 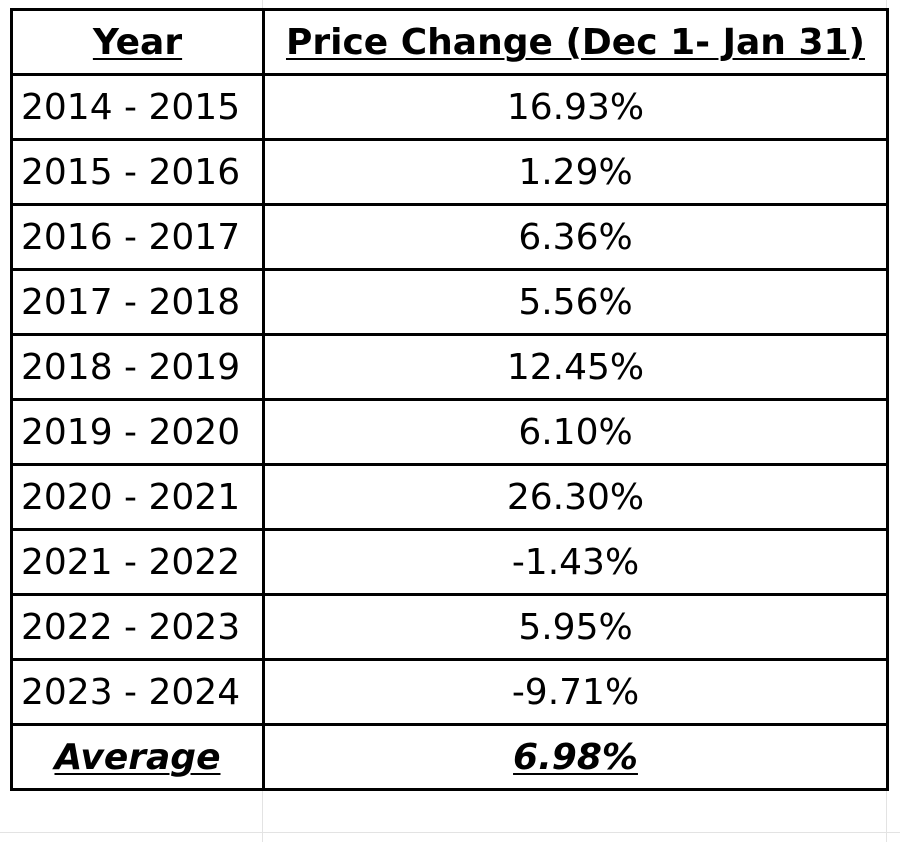 What do you see at coordinates (575, 757) in the screenshot?
I see `average-value: 6.98%` at bounding box center [575, 757].